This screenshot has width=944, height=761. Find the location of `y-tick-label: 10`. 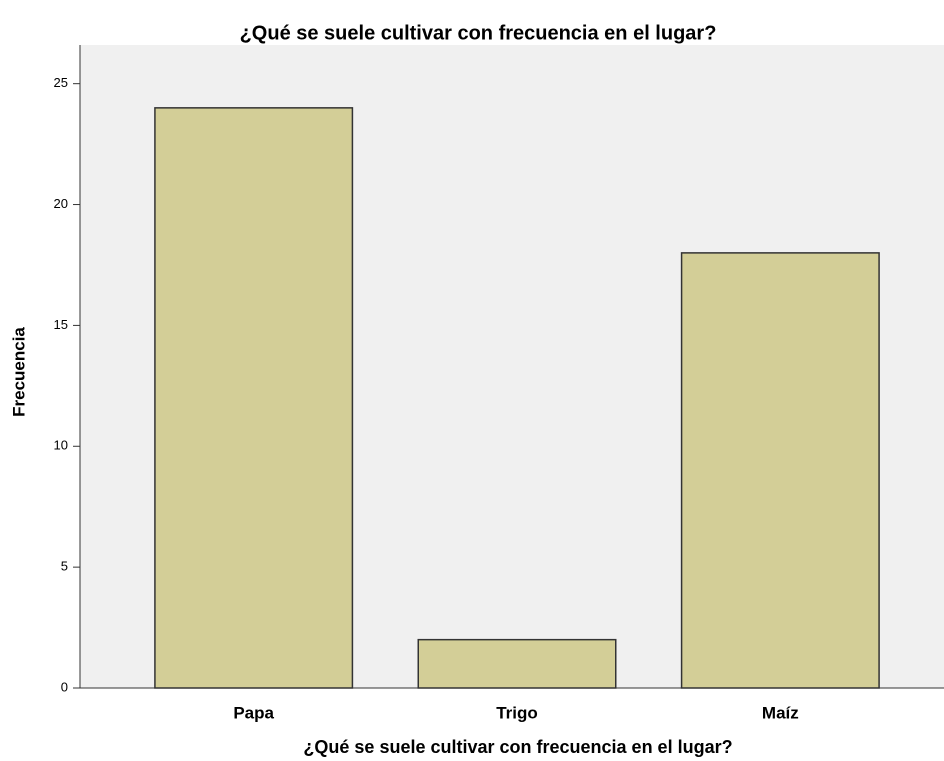

y-tick-label: 10 is located at coordinates (61, 445).